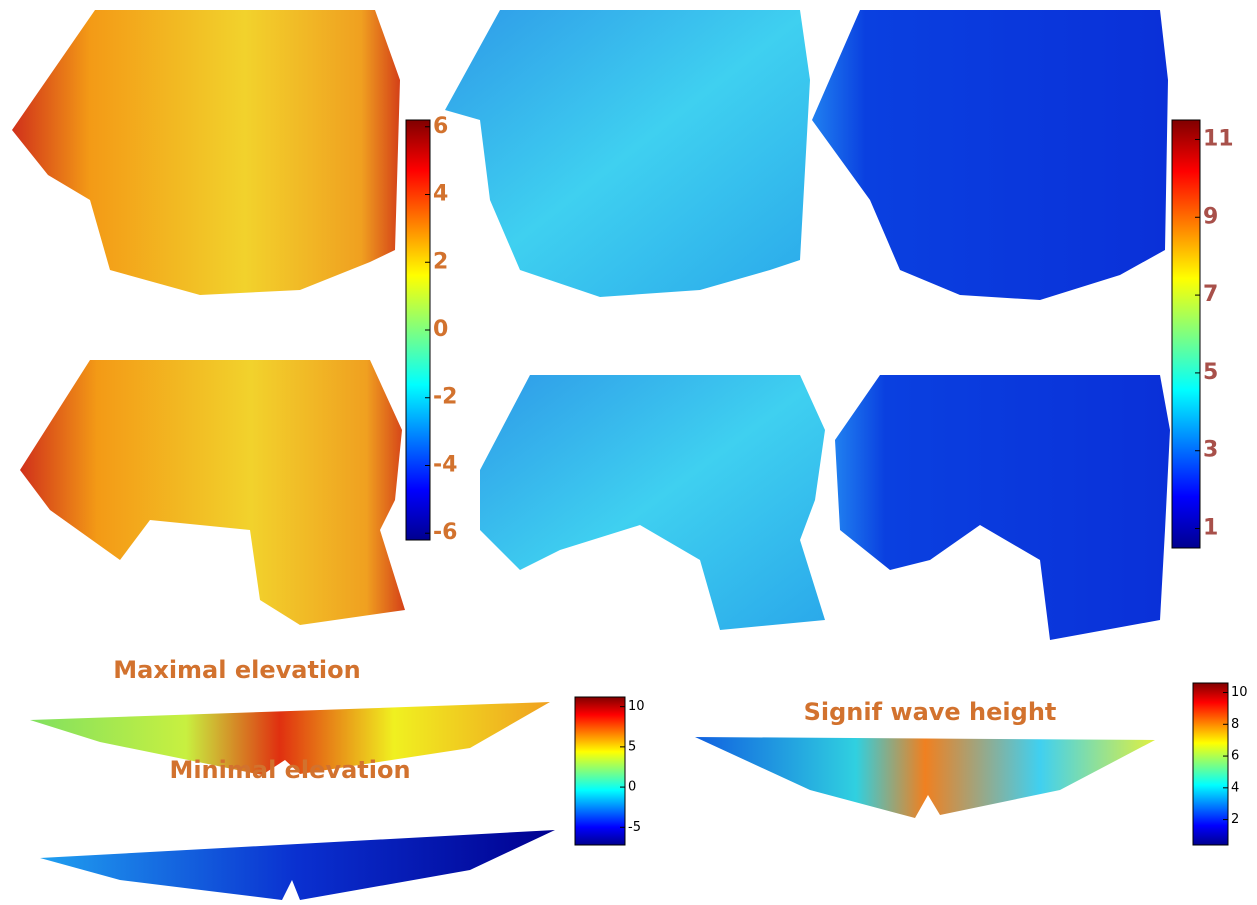 This screenshot has width=1257, height=905. I want to click on colorbar-tick-label: -5, so click(634, 827).